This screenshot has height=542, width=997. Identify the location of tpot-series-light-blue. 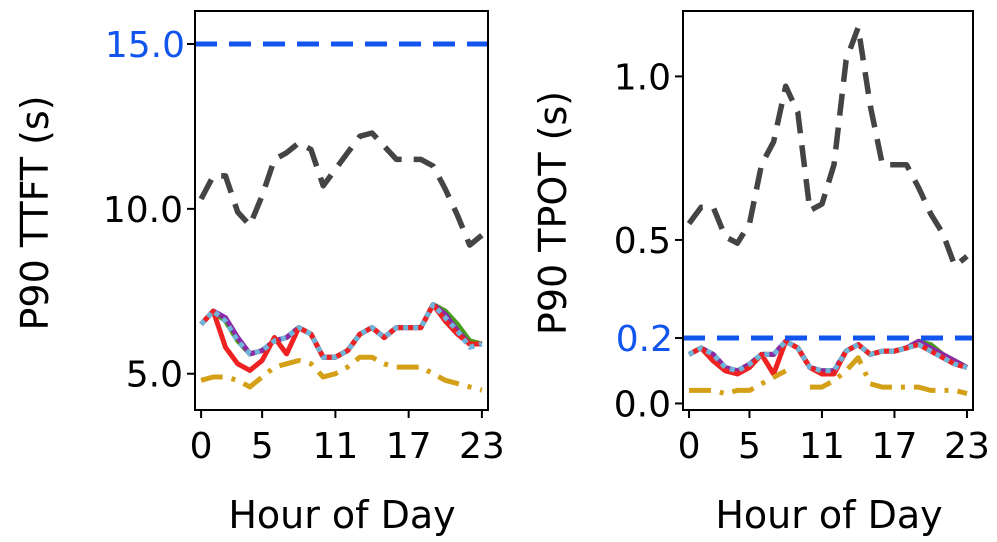
(827, 356).